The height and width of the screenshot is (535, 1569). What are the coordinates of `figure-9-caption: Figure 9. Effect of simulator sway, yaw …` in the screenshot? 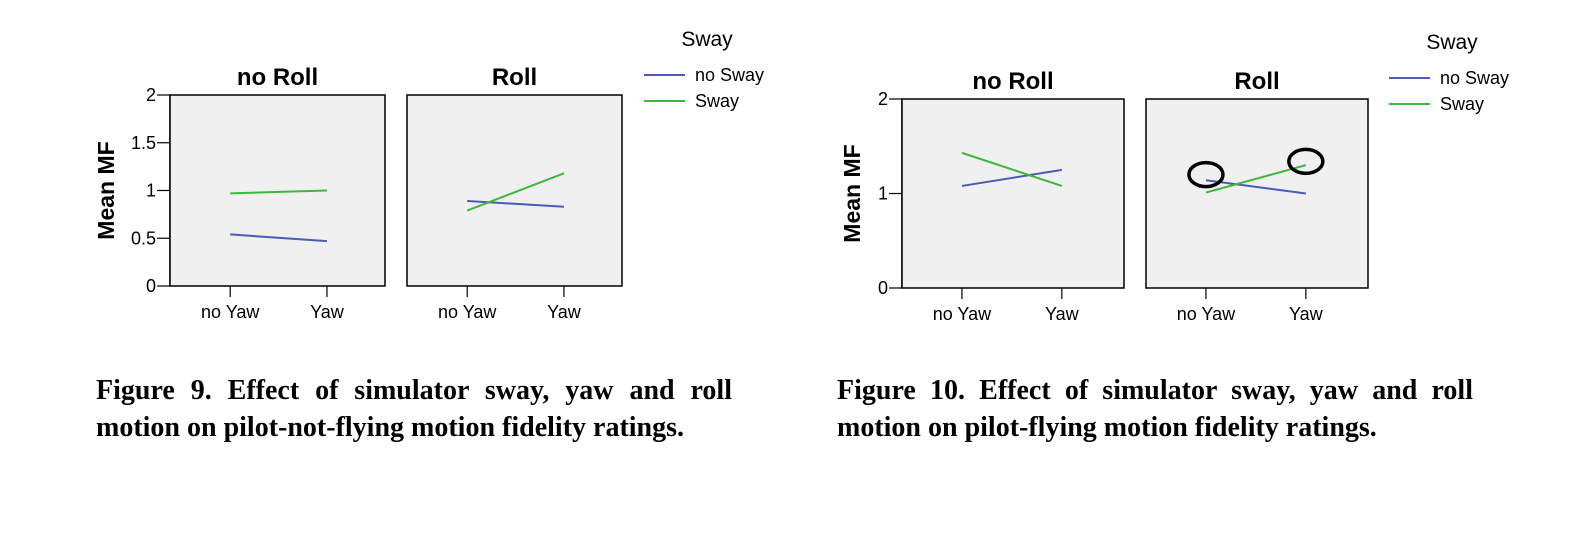 It's located at (414, 409).